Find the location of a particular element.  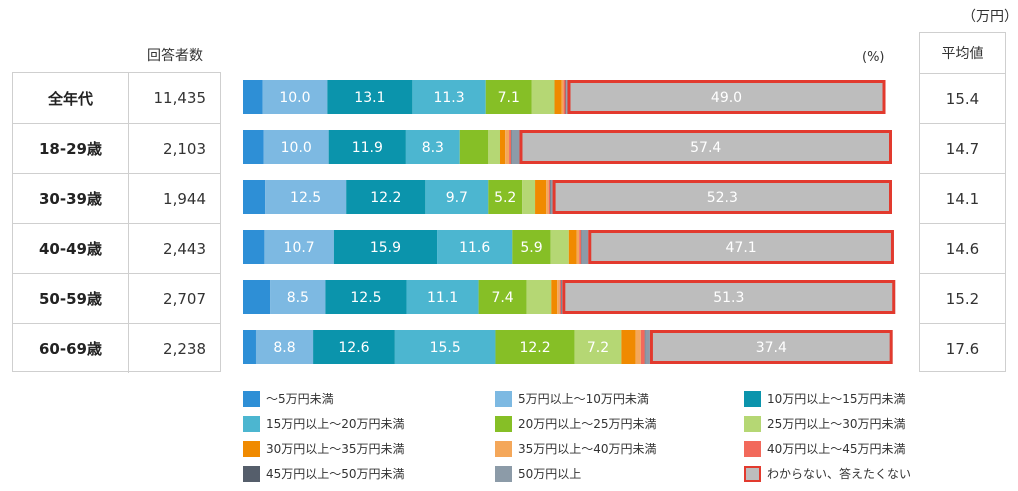

data-label: 15.9 is located at coordinates (385, 248).